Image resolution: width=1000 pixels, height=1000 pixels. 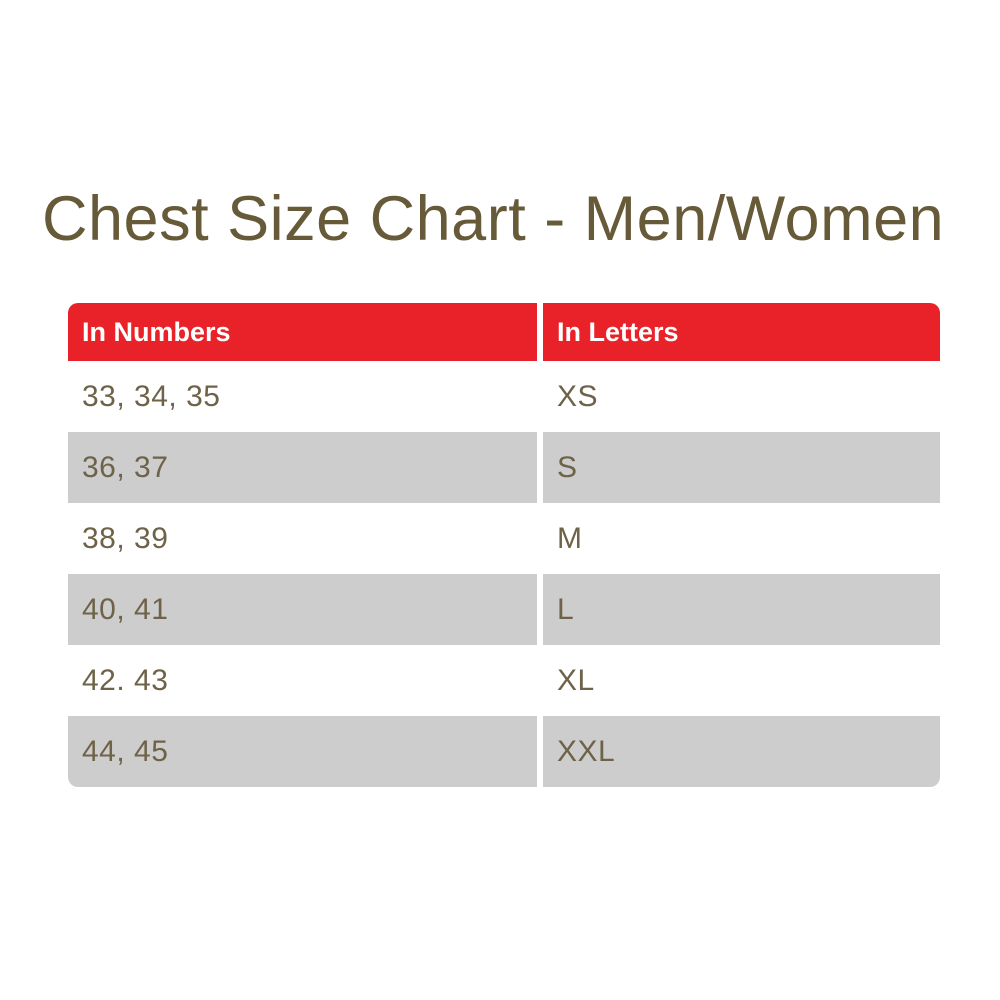 I want to click on table-row: 44, 45 XXL, so click(x=504, y=751).